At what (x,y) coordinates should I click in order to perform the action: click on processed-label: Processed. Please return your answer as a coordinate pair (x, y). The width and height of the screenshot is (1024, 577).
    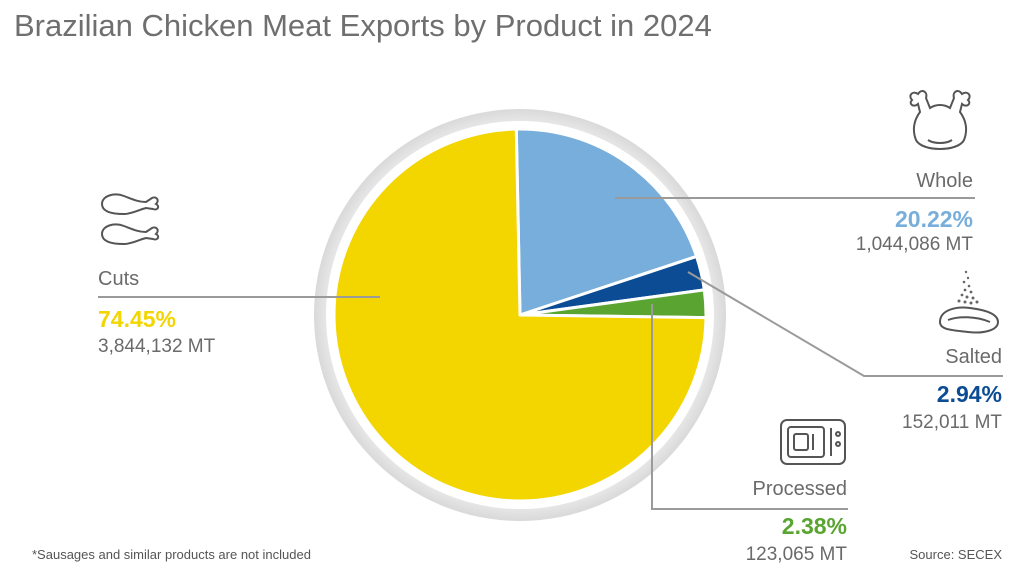
    Looking at the image, I should click on (800, 489).